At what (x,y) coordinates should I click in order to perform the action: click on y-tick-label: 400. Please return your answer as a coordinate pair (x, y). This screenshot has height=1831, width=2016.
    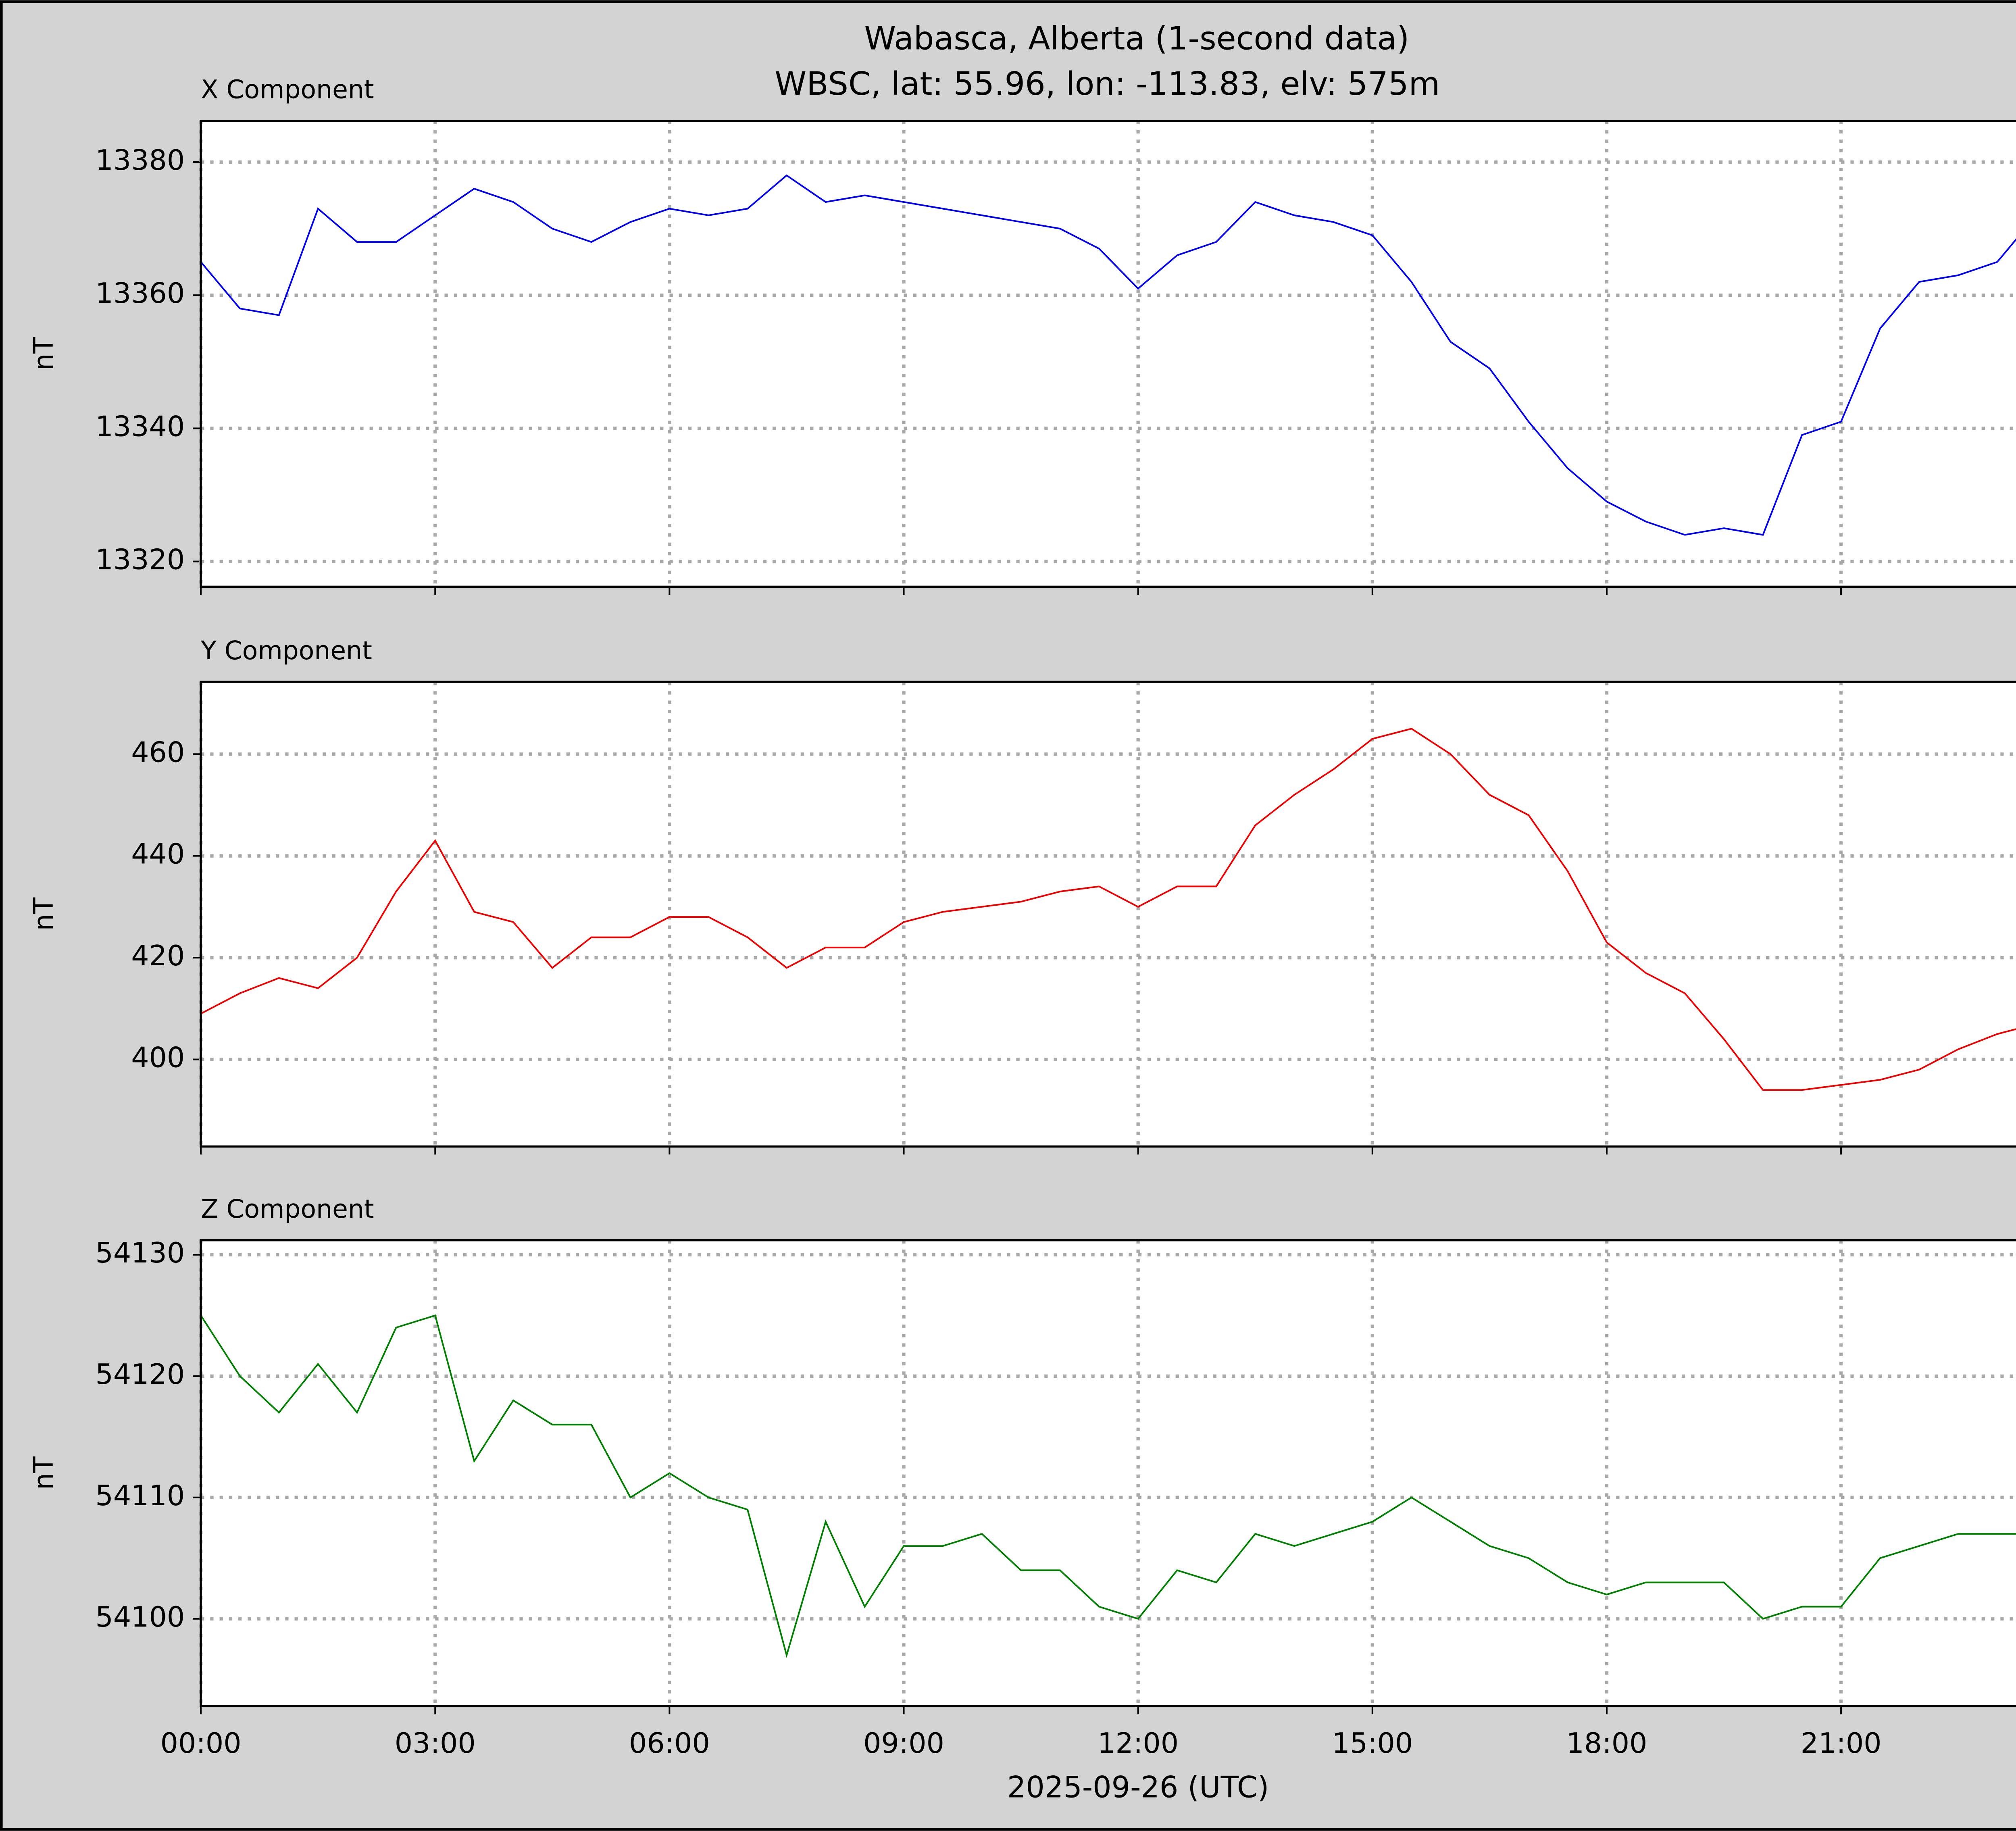
    Looking at the image, I should click on (158, 1058).